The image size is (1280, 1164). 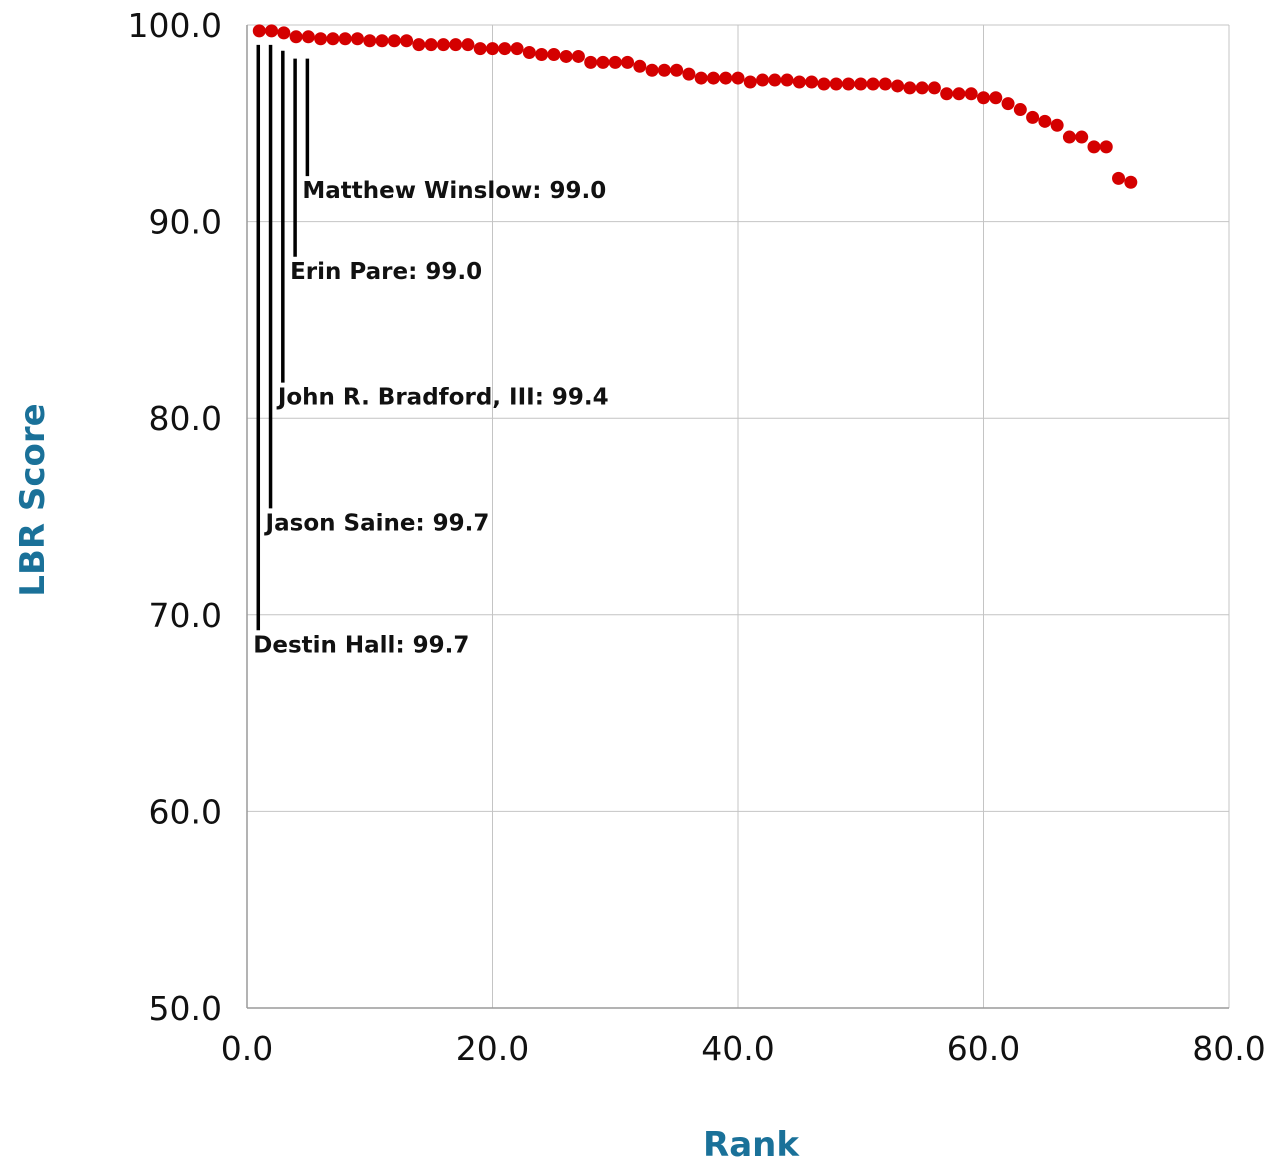 What do you see at coordinates (361, 645) in the screenshot?
I see `annotation-label: Destin Hall: 99.7` at bounding box center [361, 645].